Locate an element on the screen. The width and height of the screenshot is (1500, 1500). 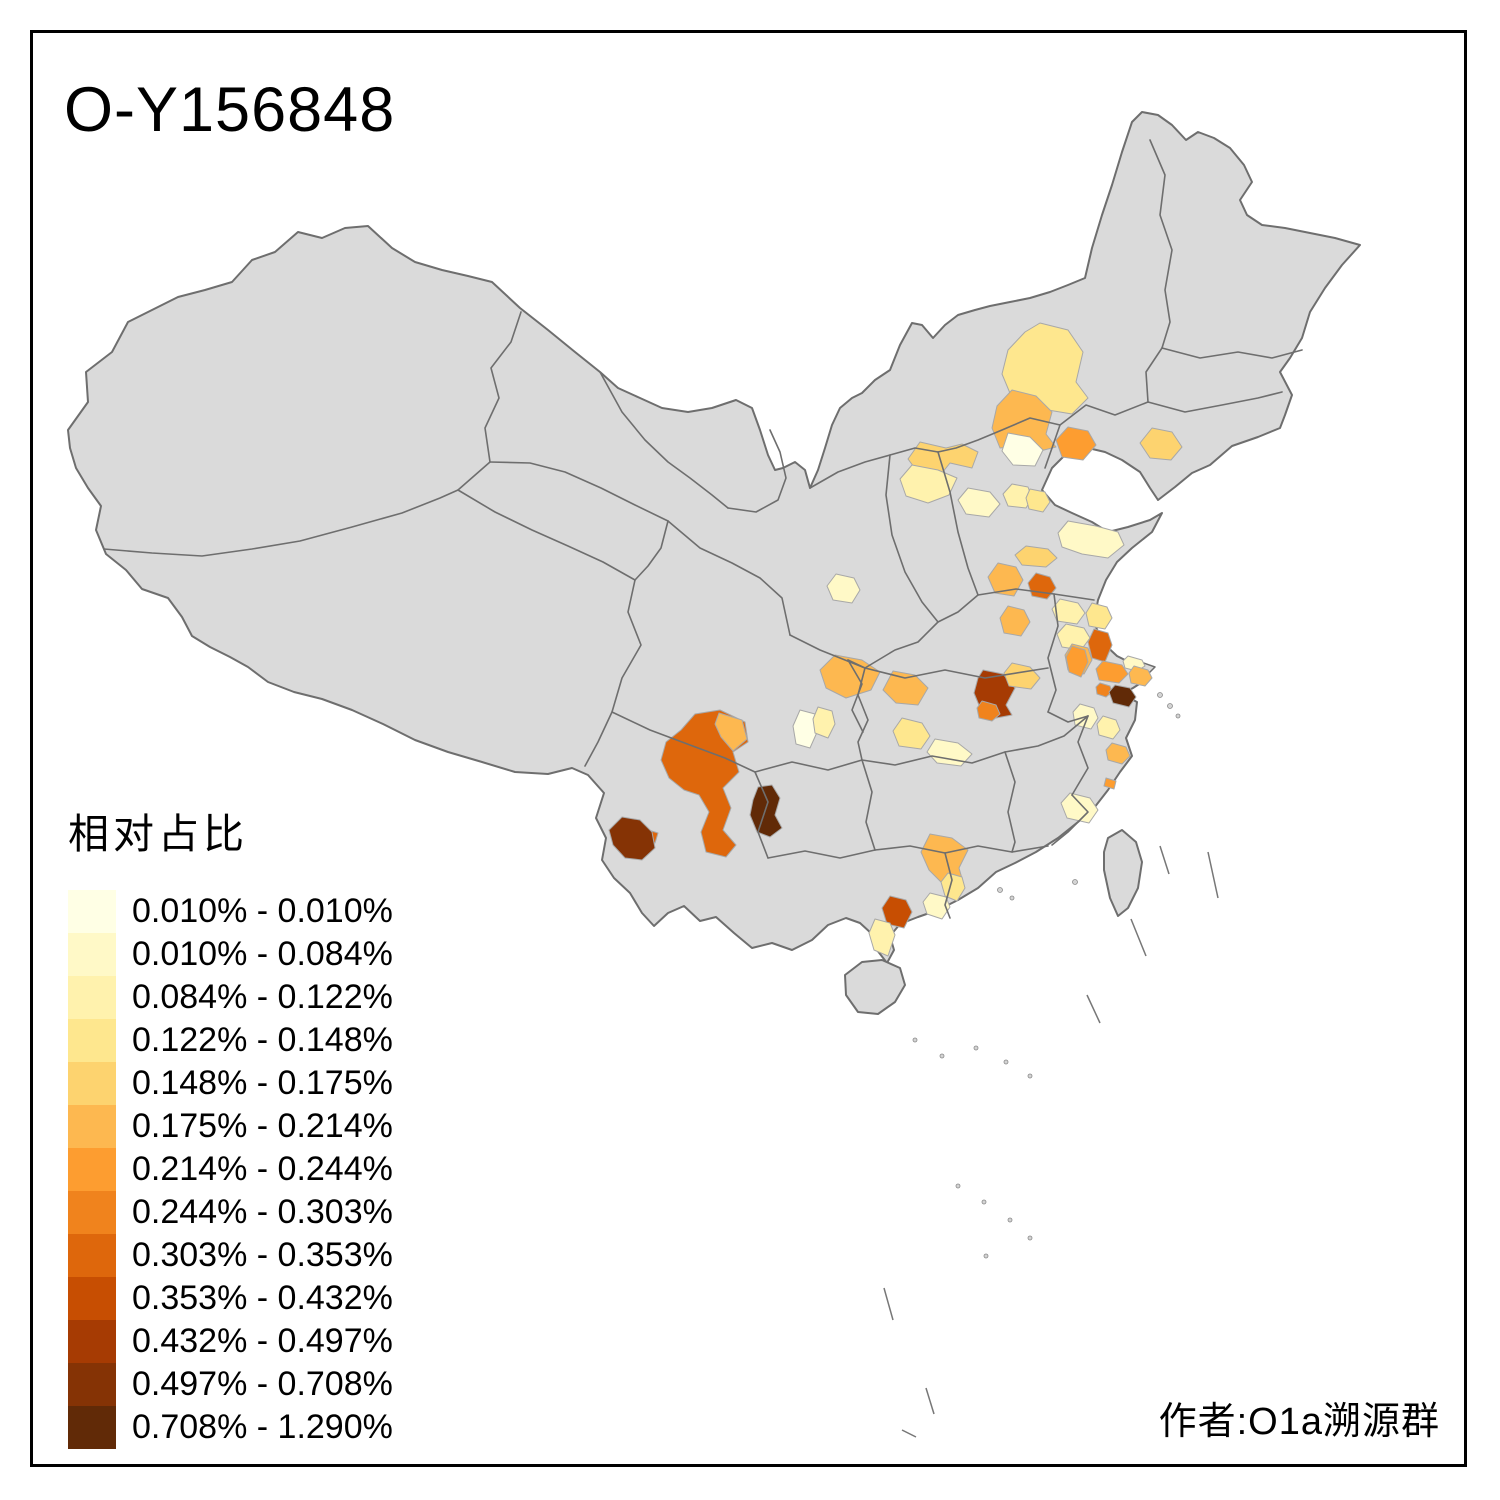
legend-row: 0.214% - 0.244% is located at coordinates (278, 1169).